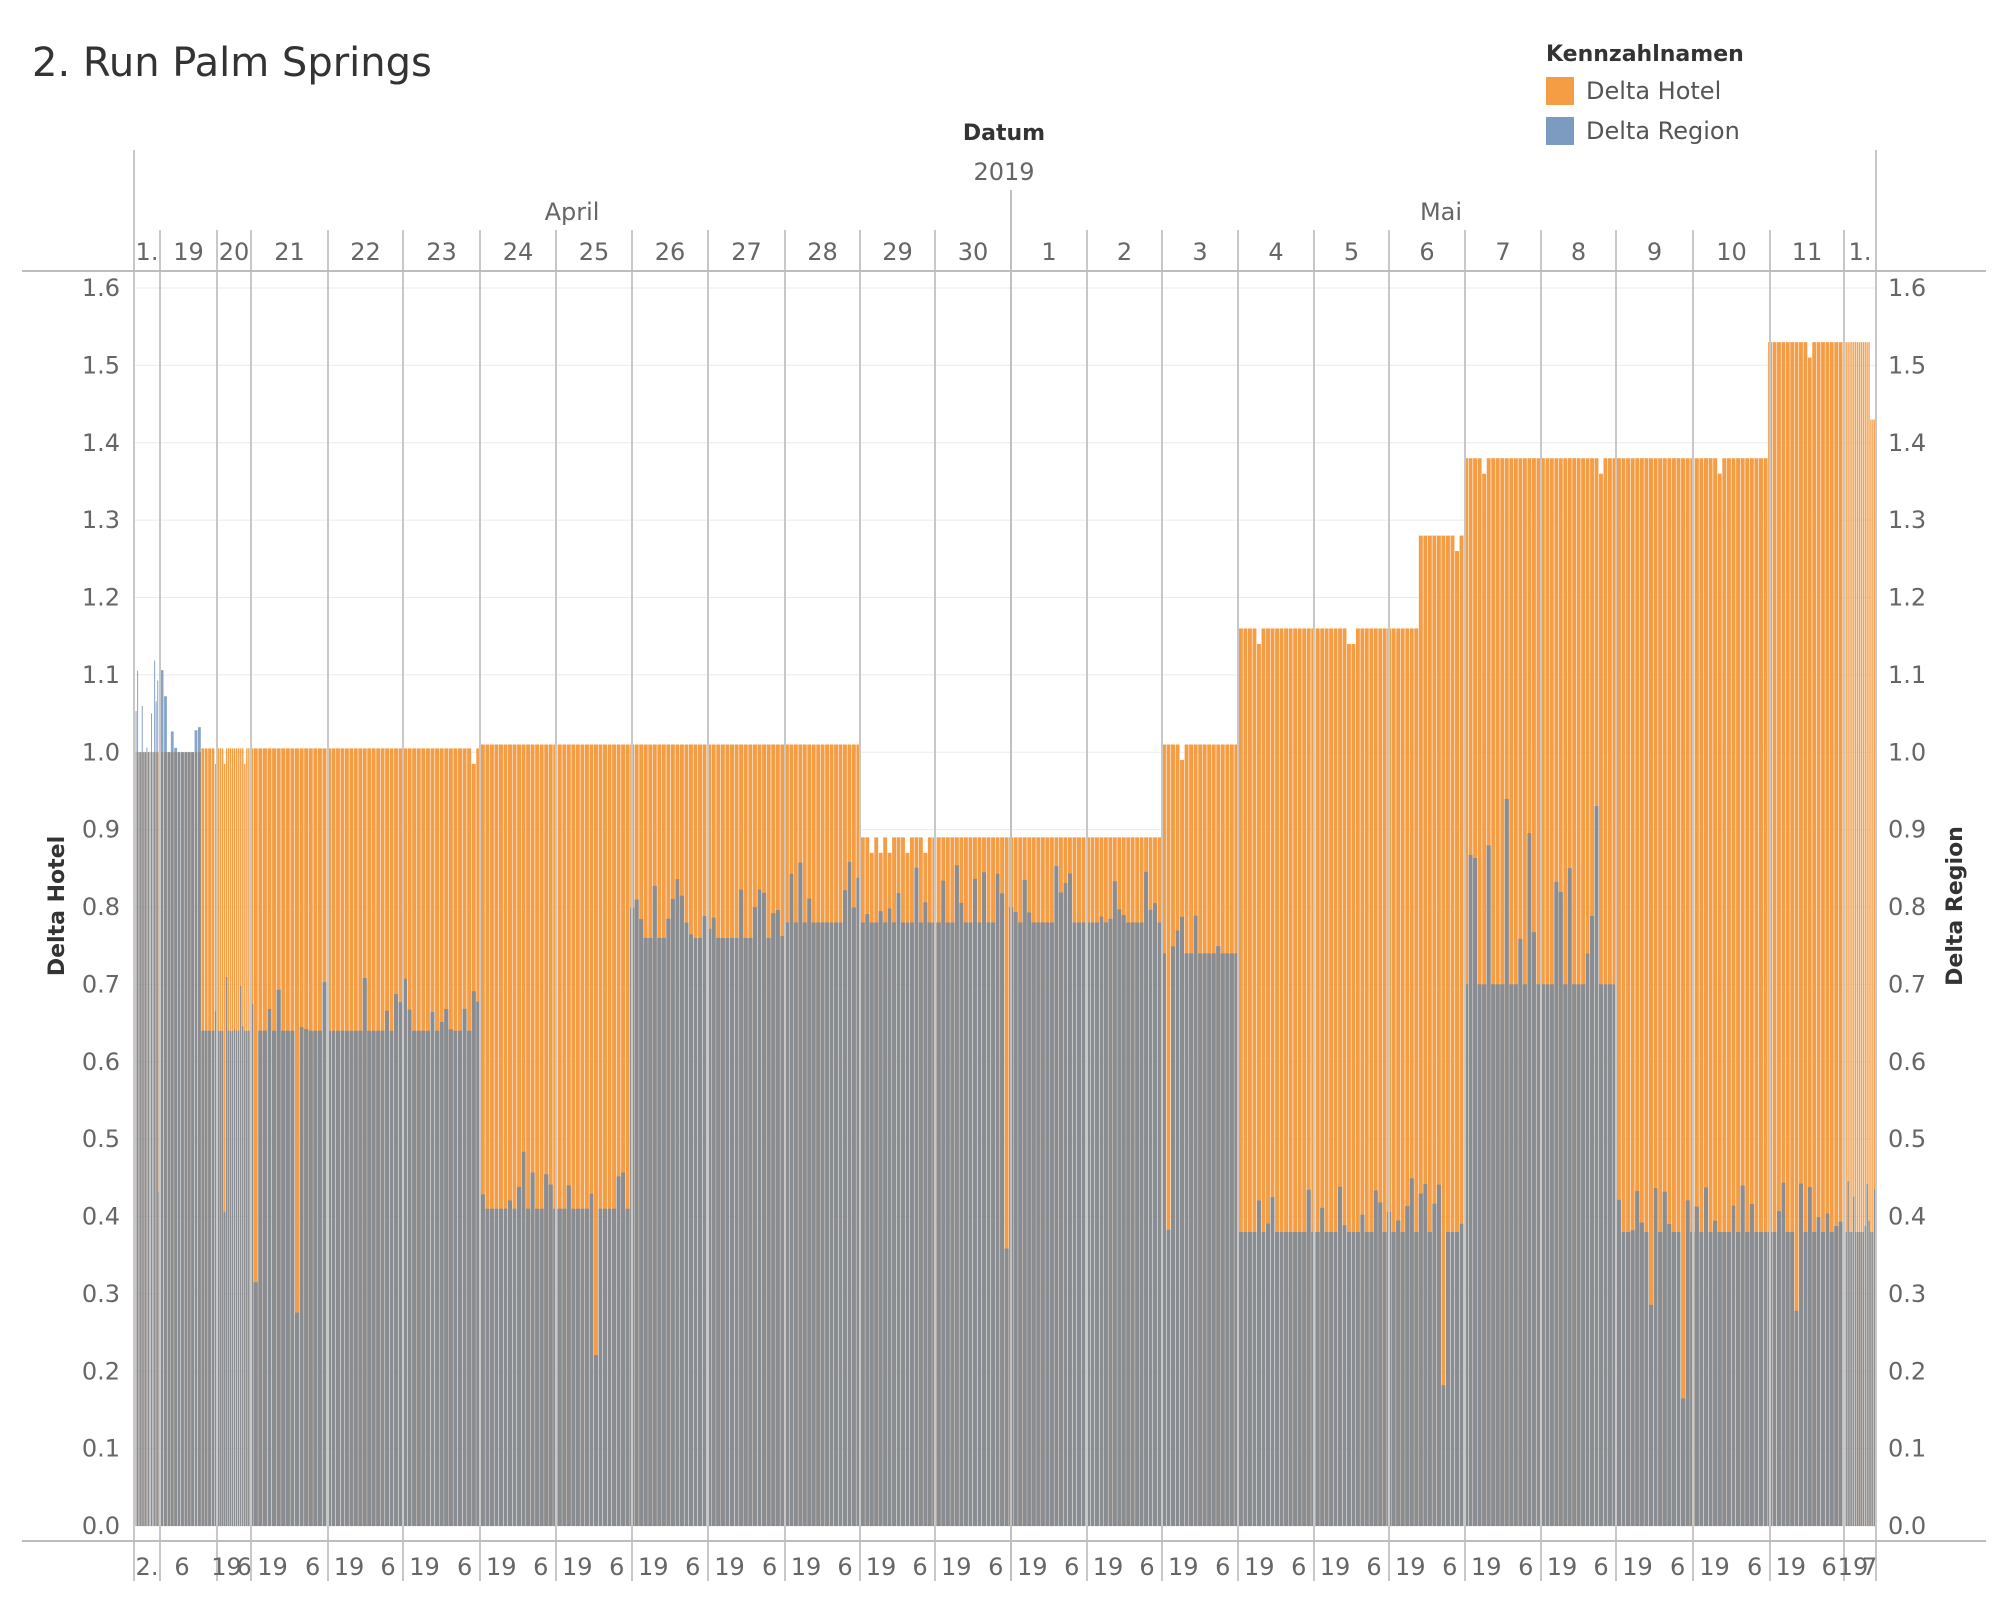  I want to click on hour-label: 7, so click(1869, 1567).